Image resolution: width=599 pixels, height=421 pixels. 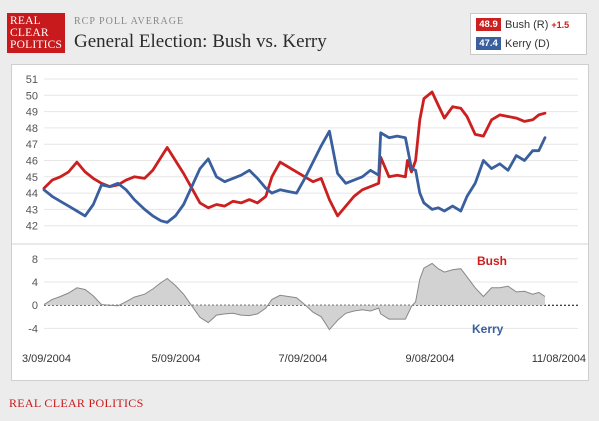 What do you see at coordinates (32, 210) in the screenshot?
I see `y-tick-label: 43` at bounding box center [32, 210].